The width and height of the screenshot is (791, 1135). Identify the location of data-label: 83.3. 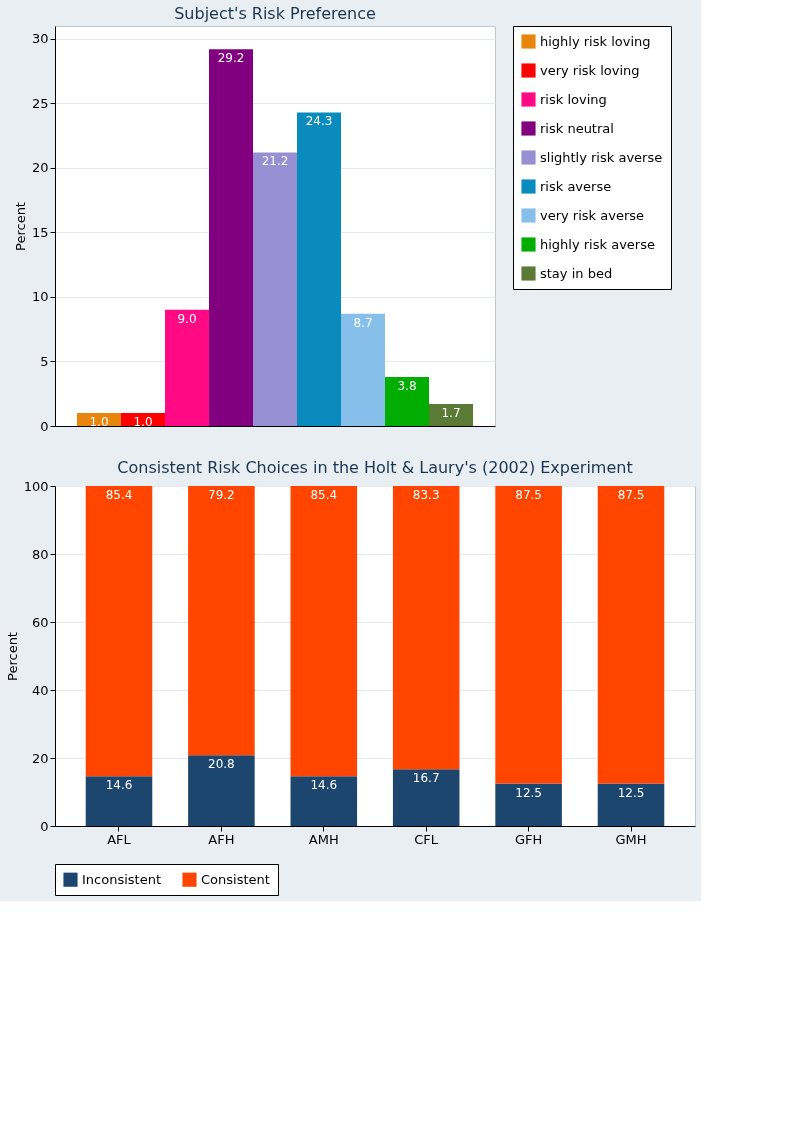
(426, 495).